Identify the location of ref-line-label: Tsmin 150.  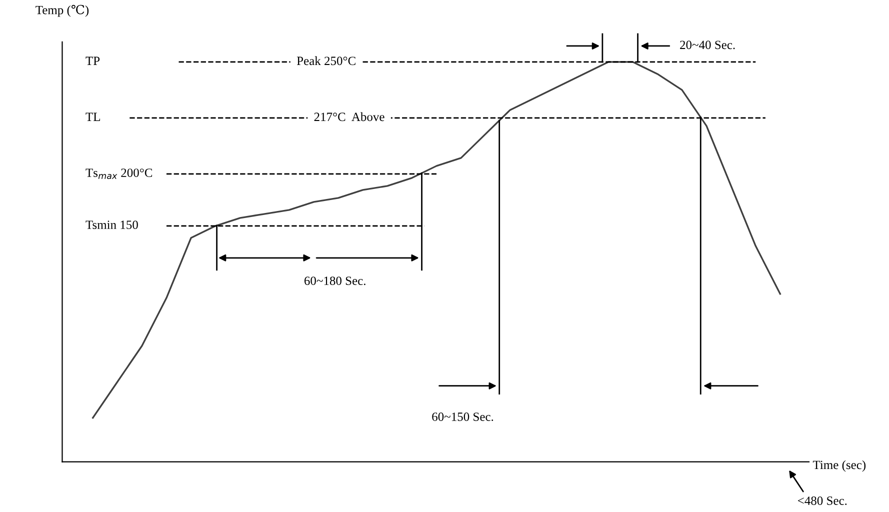
(112, 225).